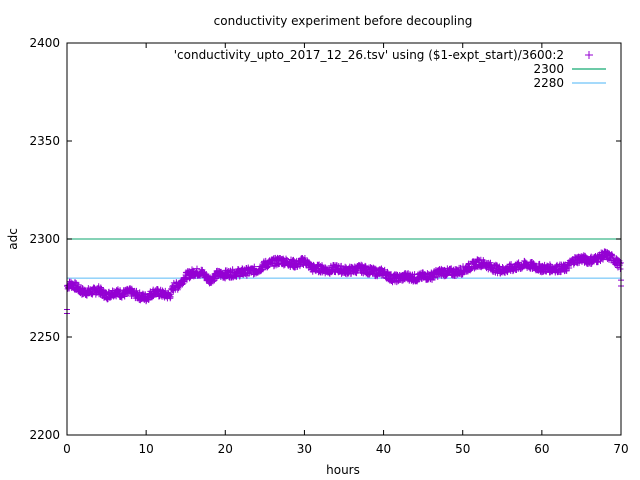 This screenshot has width=640, height=480. What do you see at coordinates (13, 239) in the screenshot?
I see `y-axis-label: adc` at bounding box center [13, 239].